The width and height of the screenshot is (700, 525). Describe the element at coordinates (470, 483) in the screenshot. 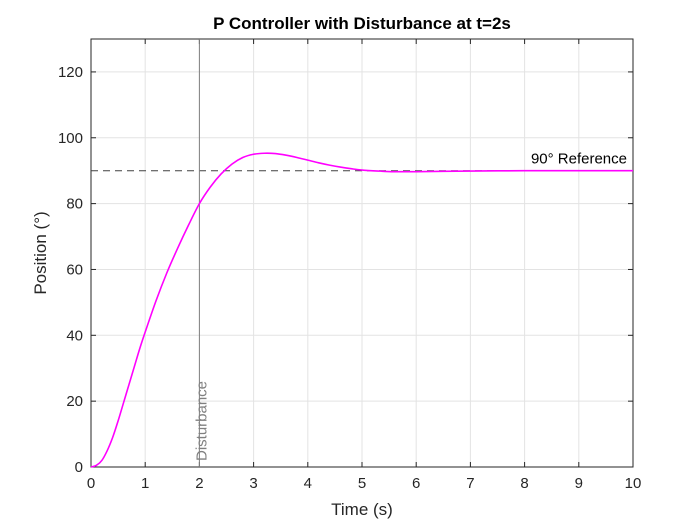

I see `x-tick-label: 7` at that location.